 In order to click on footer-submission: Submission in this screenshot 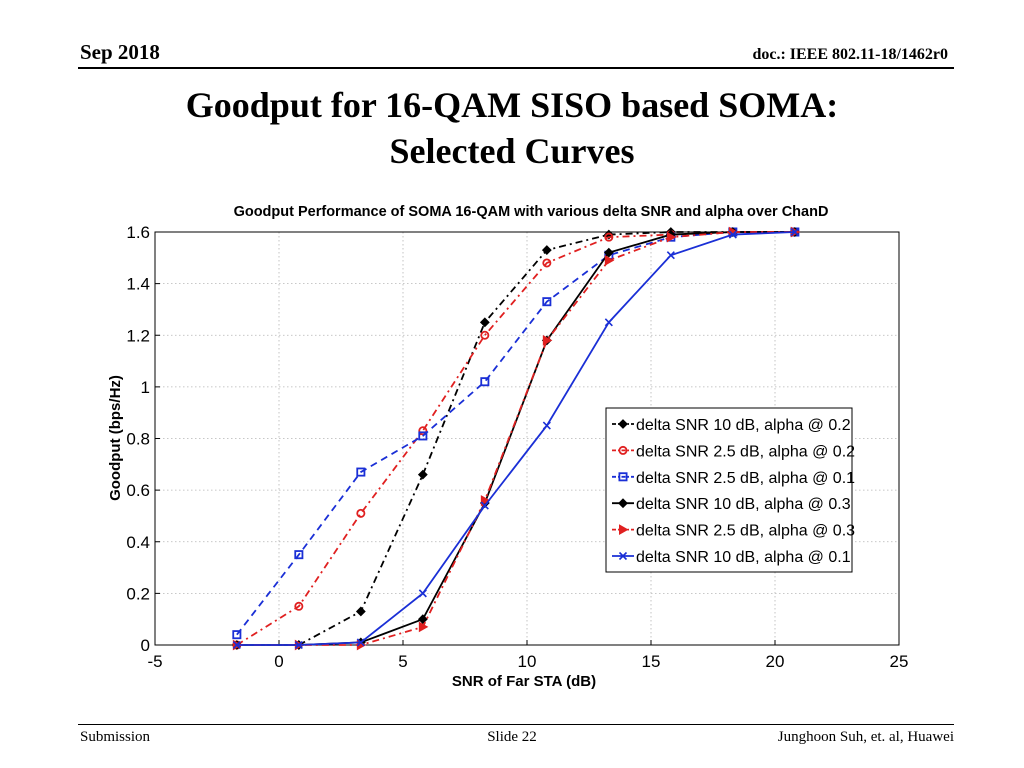, I will do `click(115, 737)`.